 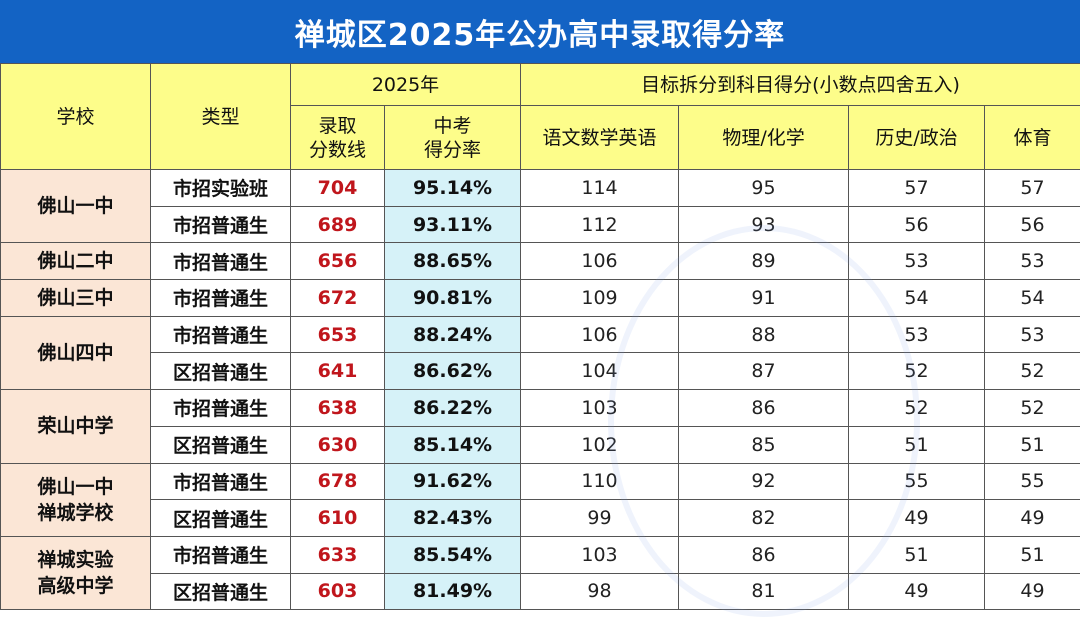 I want to click on chinese-math-english-cell: 106, so click(x=600, y=334).